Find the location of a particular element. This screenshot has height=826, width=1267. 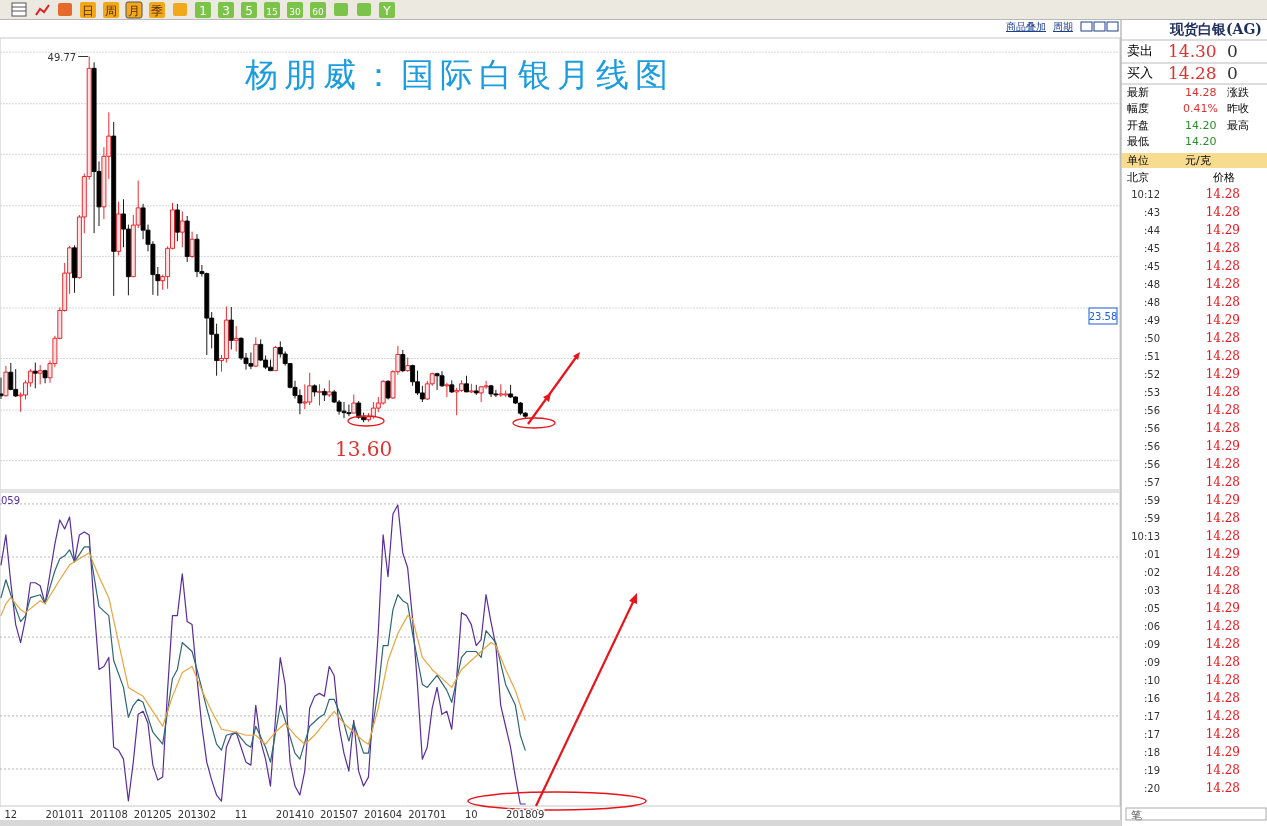

category-label: :19 is located at coordinates (1151, 770).